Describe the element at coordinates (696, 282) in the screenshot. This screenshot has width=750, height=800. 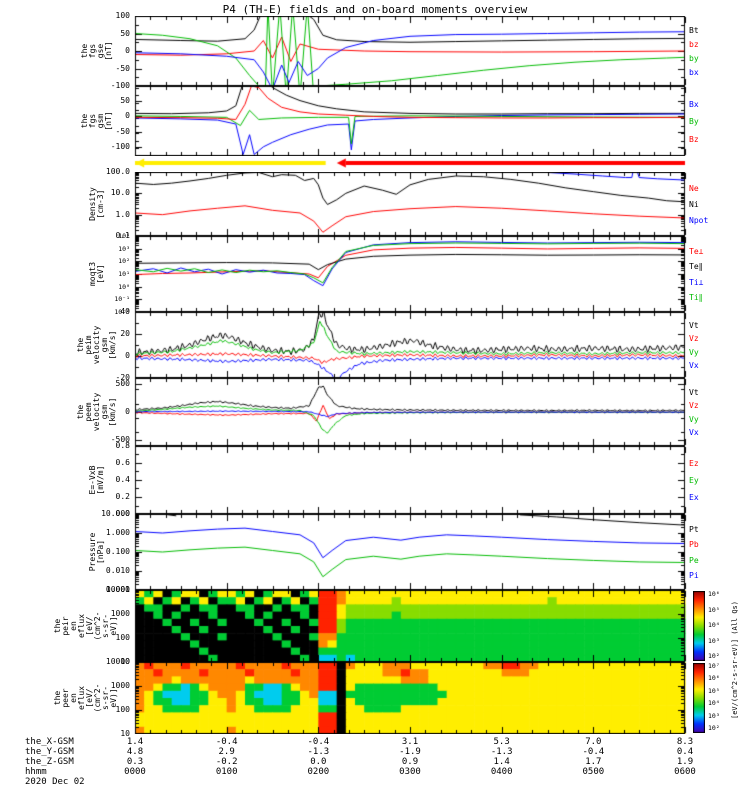
I see `legend-Ti⊥: Ti⊥` at that location.